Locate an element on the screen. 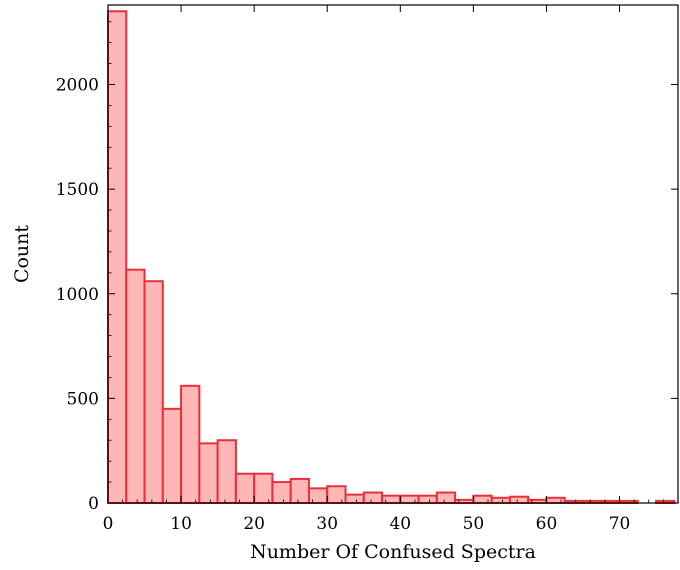 The image size is (680, 570). x-tick-label: 70 is located at coordinates (620, 524).